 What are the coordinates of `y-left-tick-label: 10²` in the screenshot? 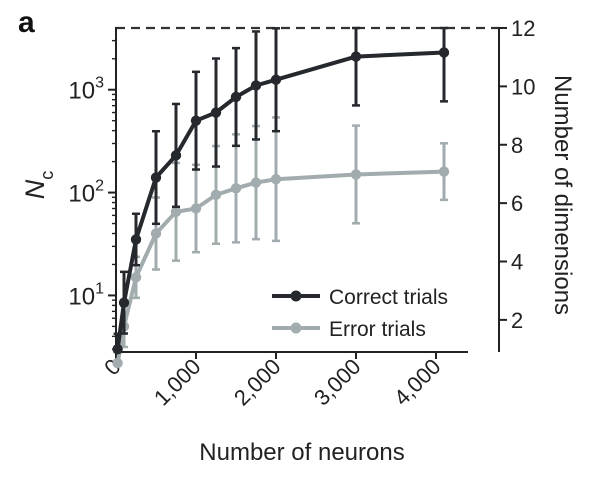 It's located at (86, 193).